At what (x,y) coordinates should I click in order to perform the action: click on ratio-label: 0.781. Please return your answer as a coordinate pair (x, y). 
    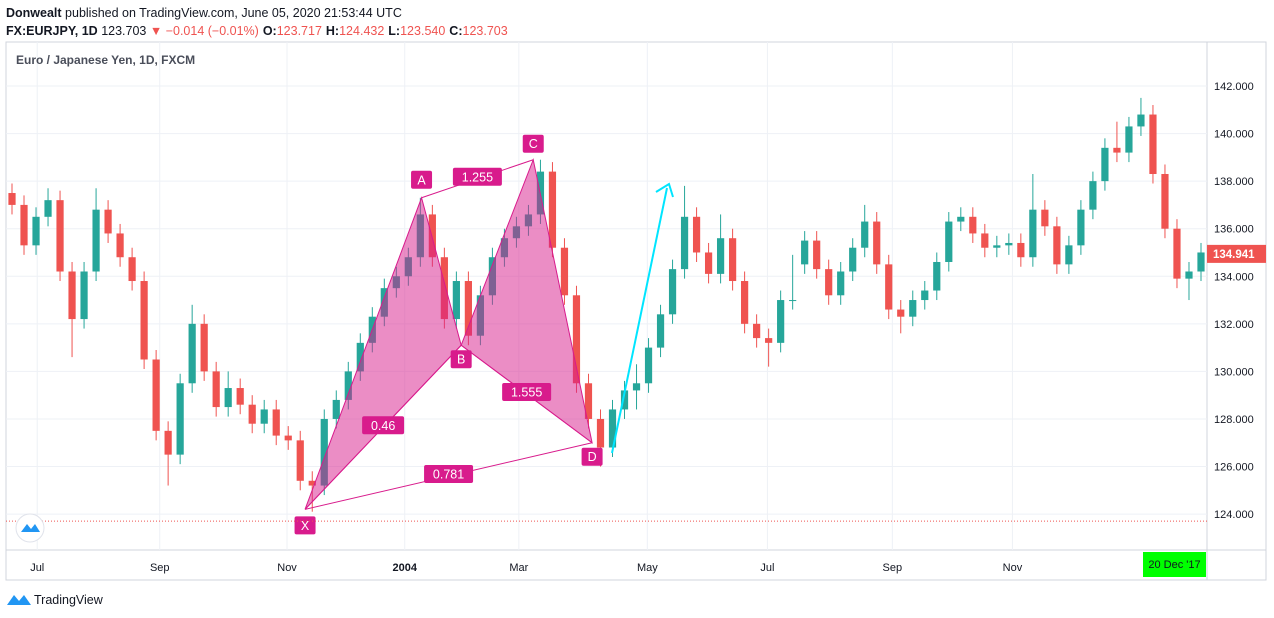
    Looking at the image, I should click on (448, 475).